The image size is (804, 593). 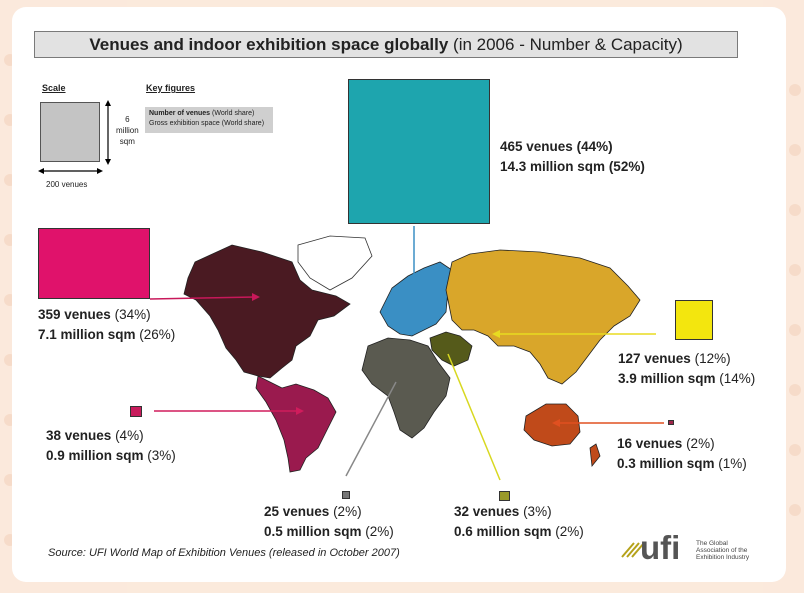 What do you see at coordinates (632, 550) in the screenshot?
I see `ufi-logo-icon` at bounding box center [632, 550].